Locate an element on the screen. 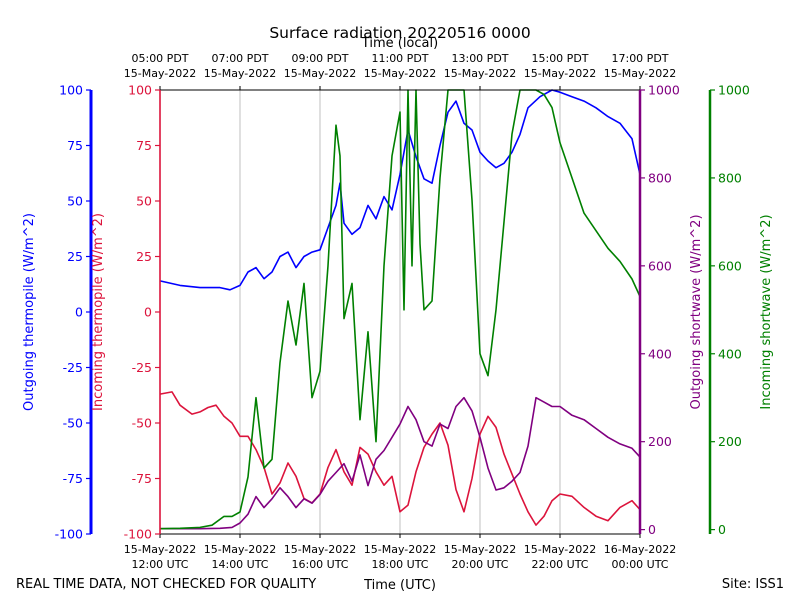 The height and width of the screenshot is (600, 800). x-tick-time: 18:00 UTC is located at coordinates (399, 564).